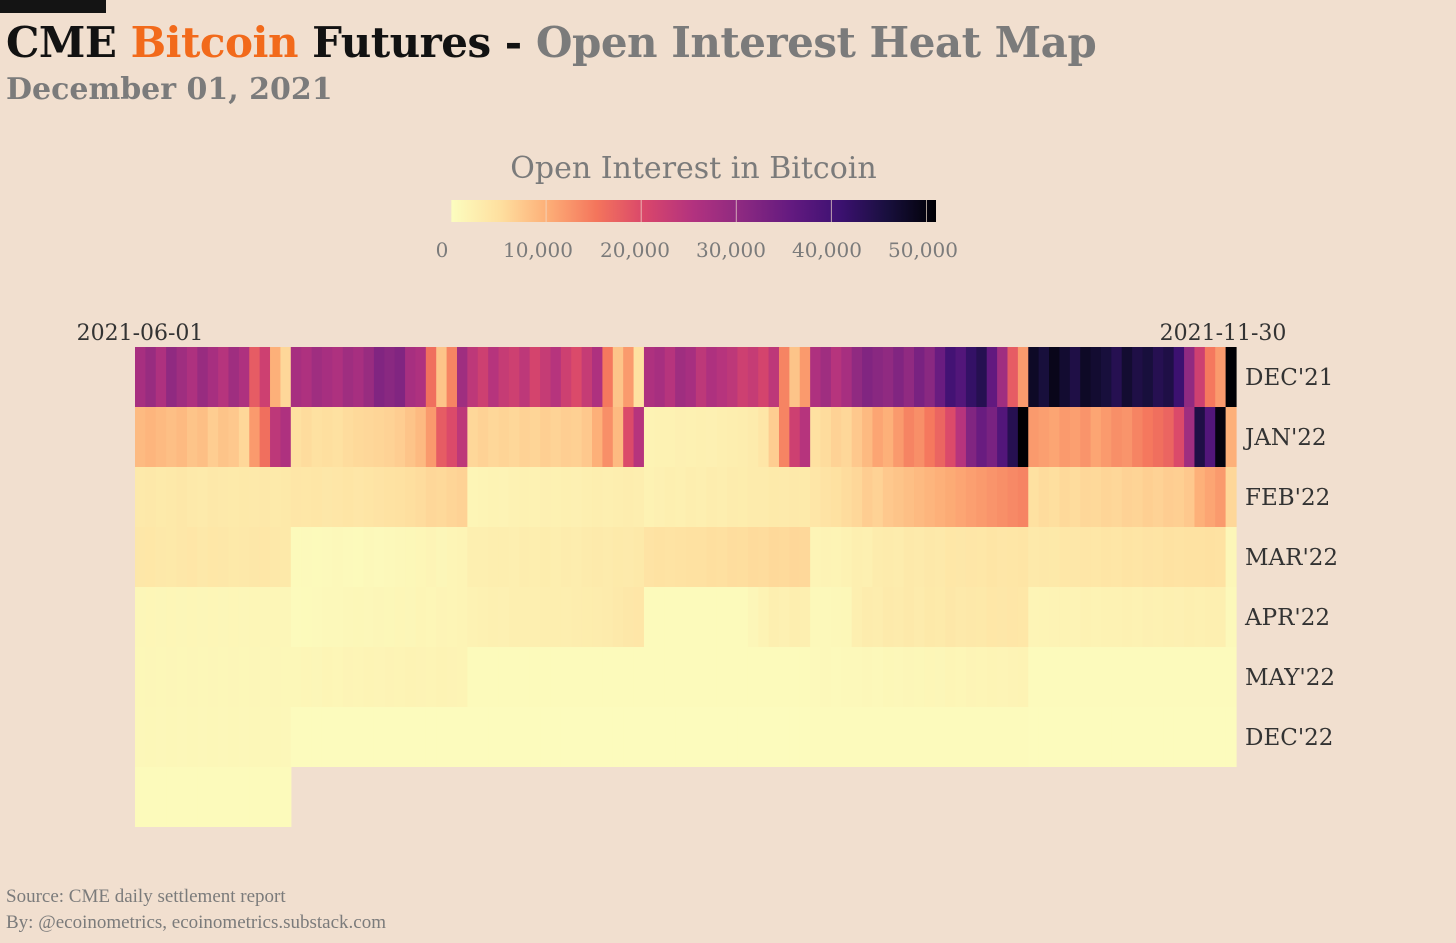 Image resolution: width=1456 pixels, height=943 pixels. I want to click on chart-subtitle-date: December 01, 2021, so click(169, 89).